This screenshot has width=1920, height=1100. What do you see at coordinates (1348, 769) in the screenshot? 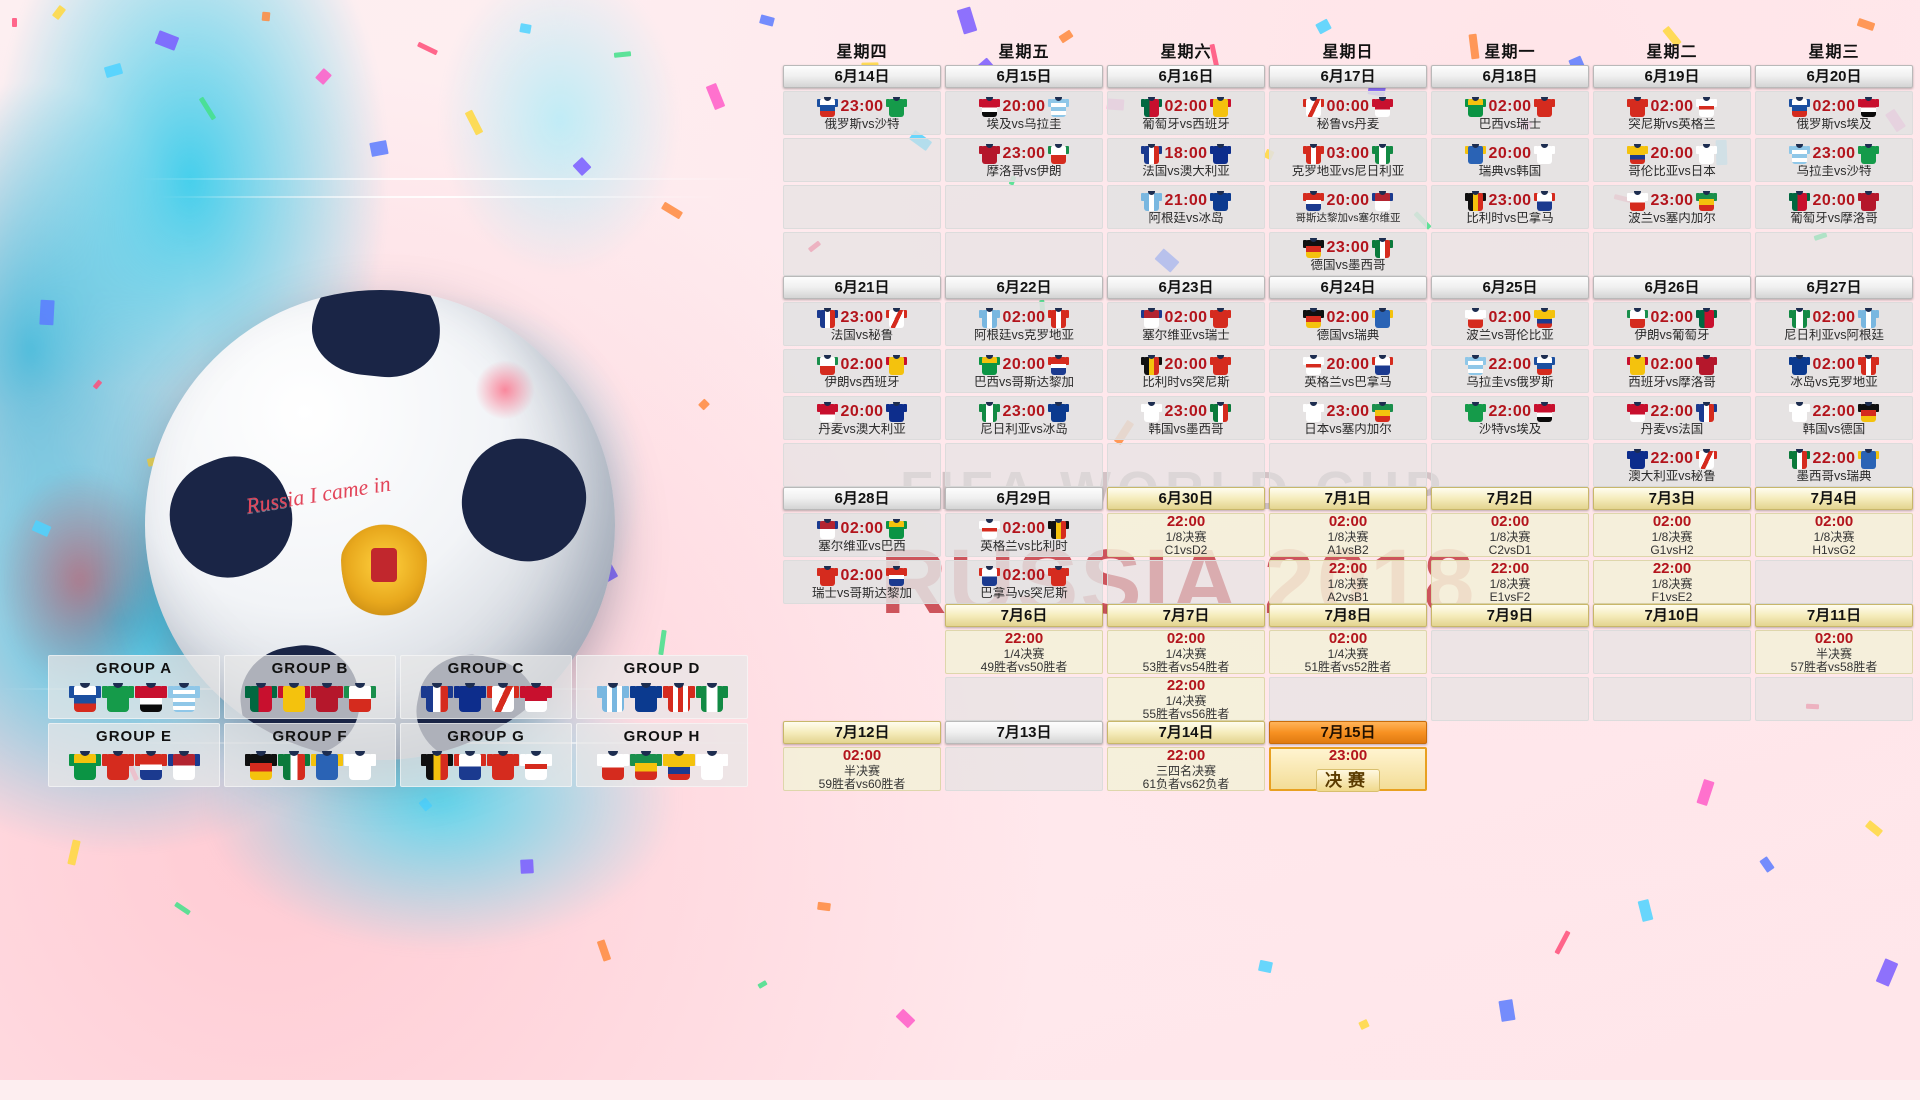
I see `final-match-cell: 23:00 决赛` at bounding box center [1348, 769].